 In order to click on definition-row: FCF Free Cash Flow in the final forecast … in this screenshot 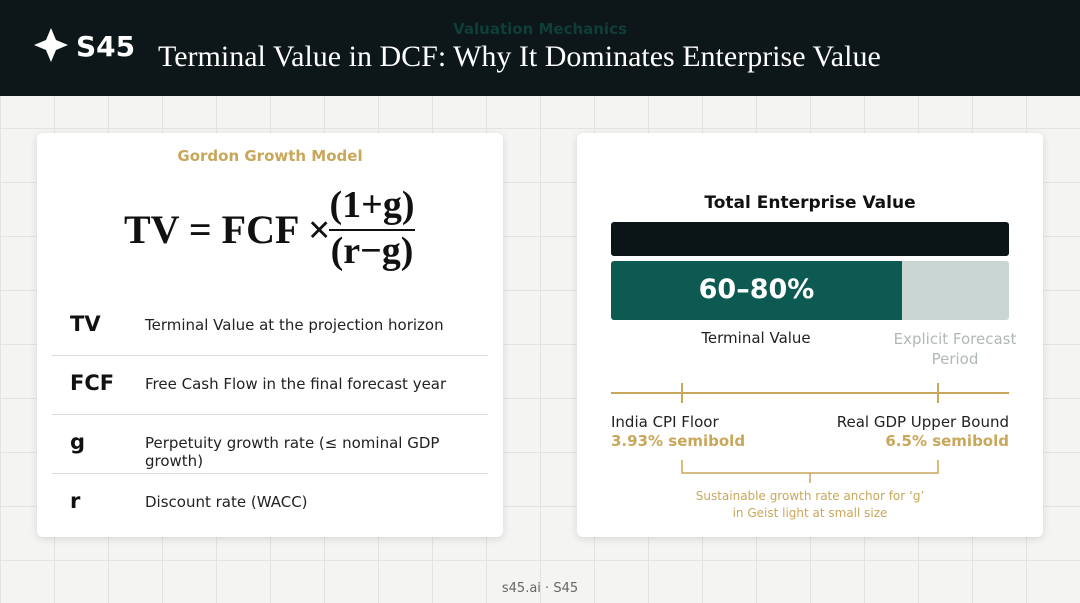, I will do `click(270, 385)`.